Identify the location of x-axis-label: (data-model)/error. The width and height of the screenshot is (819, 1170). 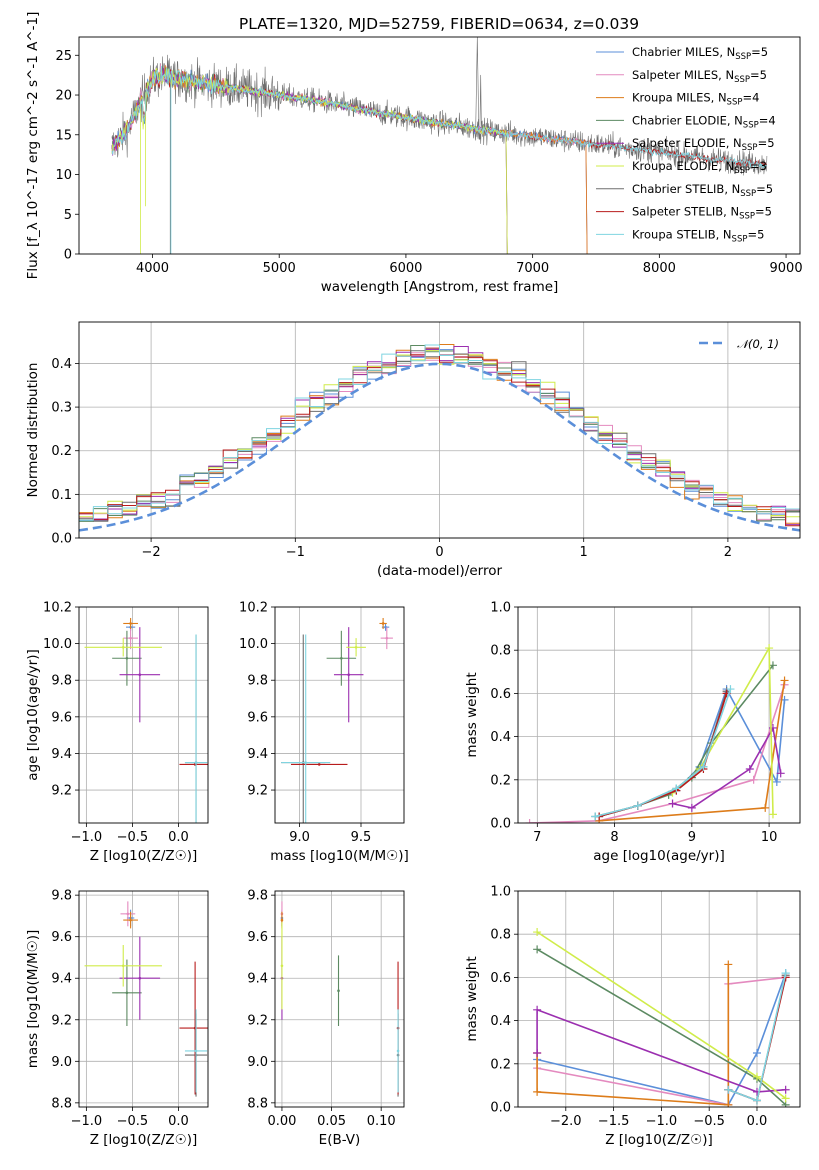
(440, 571).